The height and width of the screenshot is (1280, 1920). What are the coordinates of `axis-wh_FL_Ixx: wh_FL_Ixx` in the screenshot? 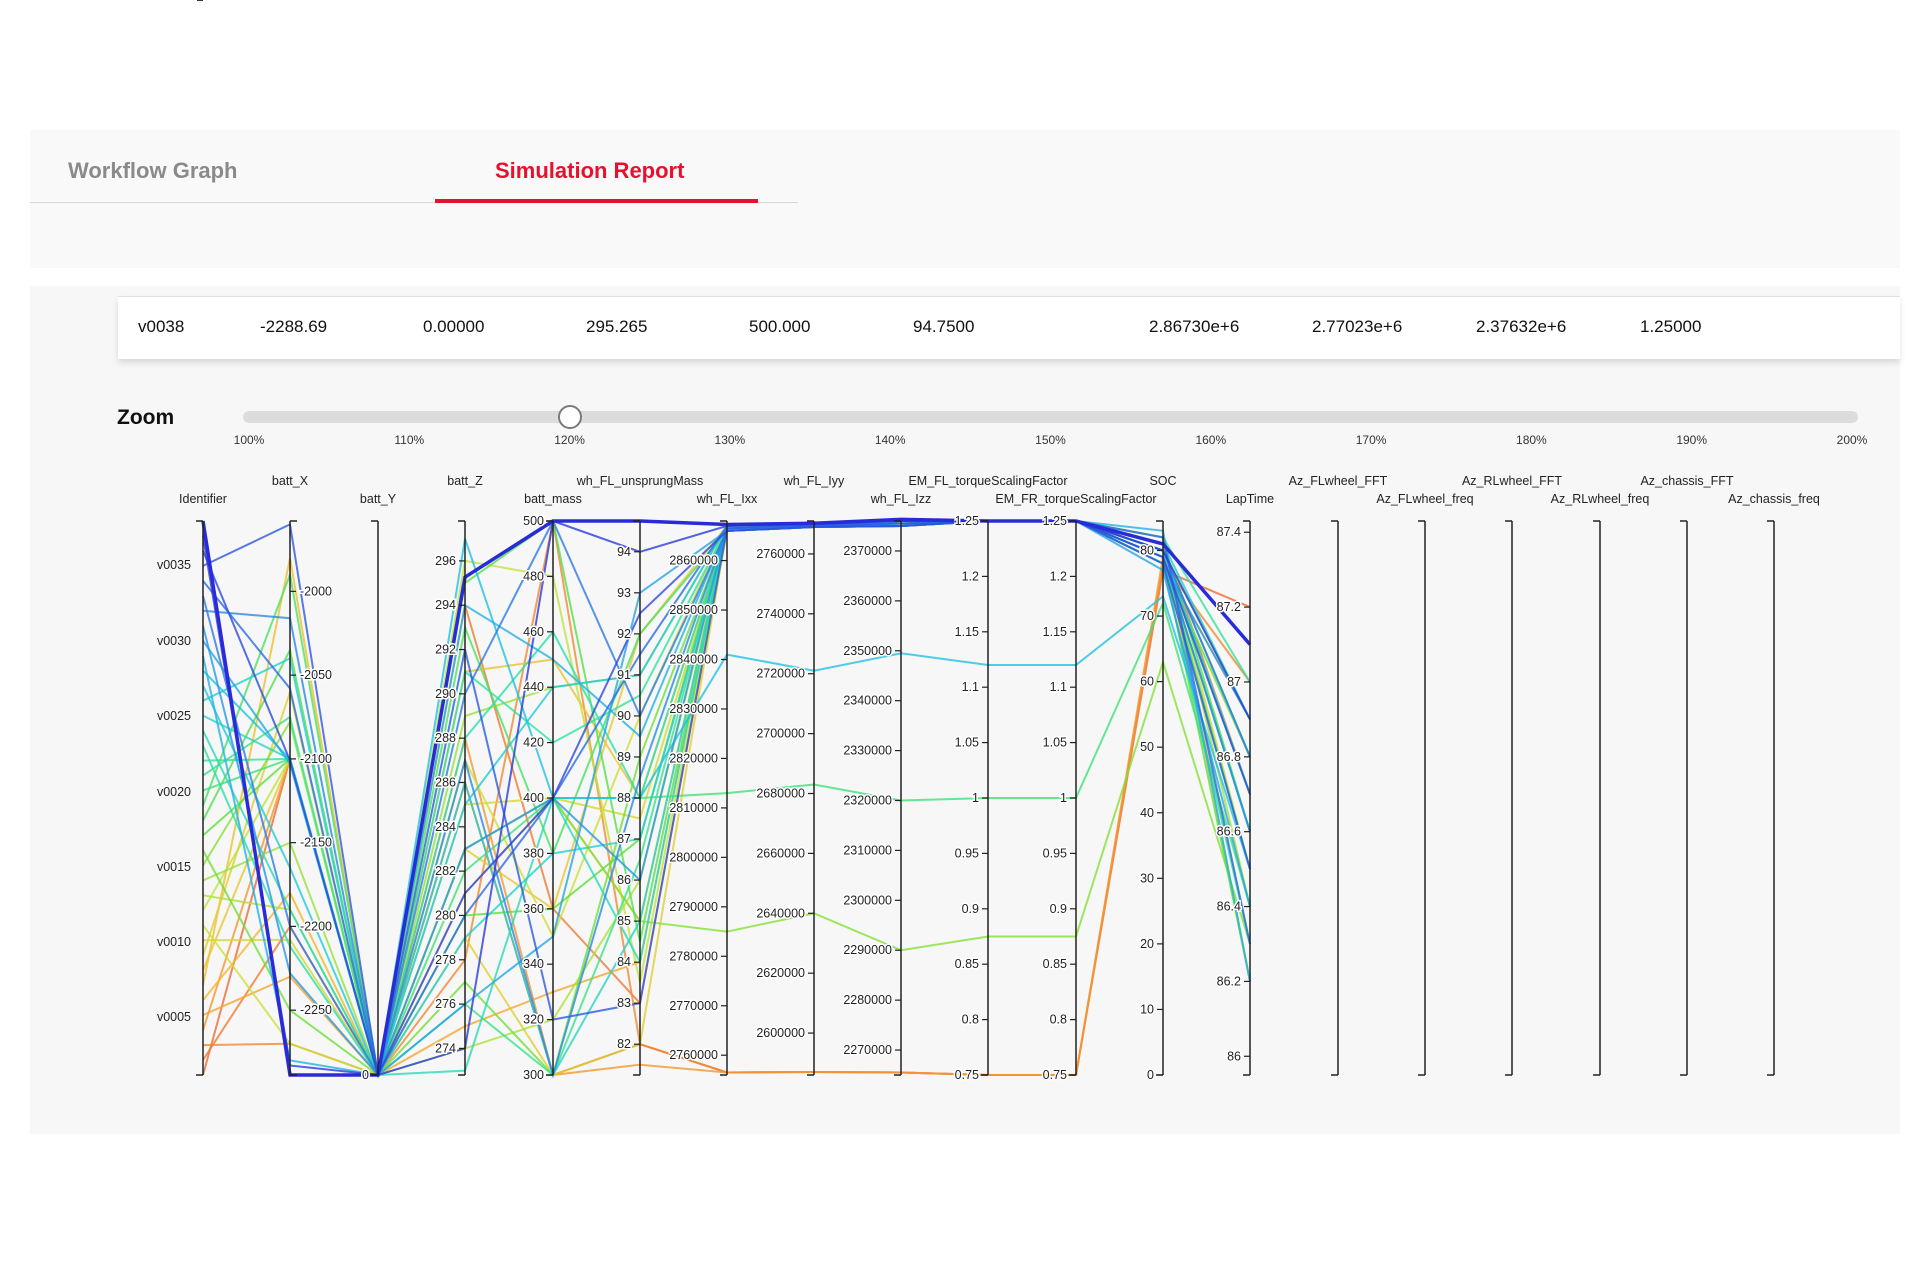 It's located at (727, 784).